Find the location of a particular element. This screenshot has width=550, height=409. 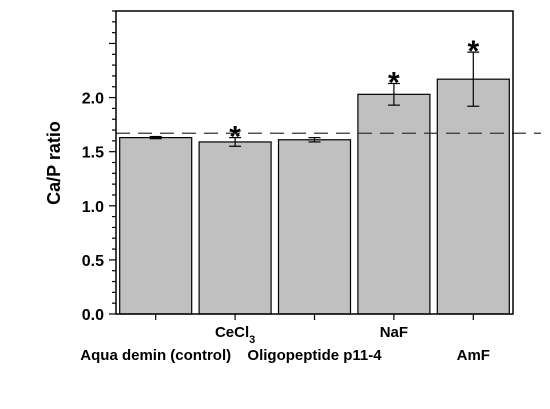

x-category-label: NaF is located at coordinates (394, 332).